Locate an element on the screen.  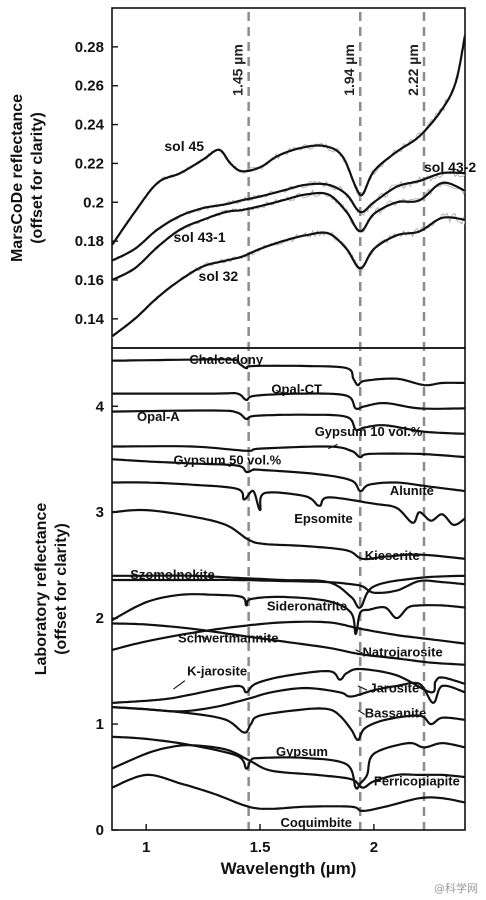
wavelength-marker-label: 1.94 µm is located at coordinates (349, 70).